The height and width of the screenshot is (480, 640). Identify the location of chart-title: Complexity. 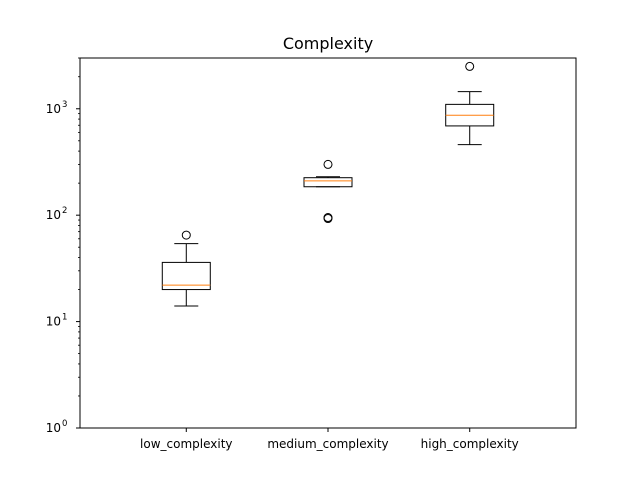
(328, 43).